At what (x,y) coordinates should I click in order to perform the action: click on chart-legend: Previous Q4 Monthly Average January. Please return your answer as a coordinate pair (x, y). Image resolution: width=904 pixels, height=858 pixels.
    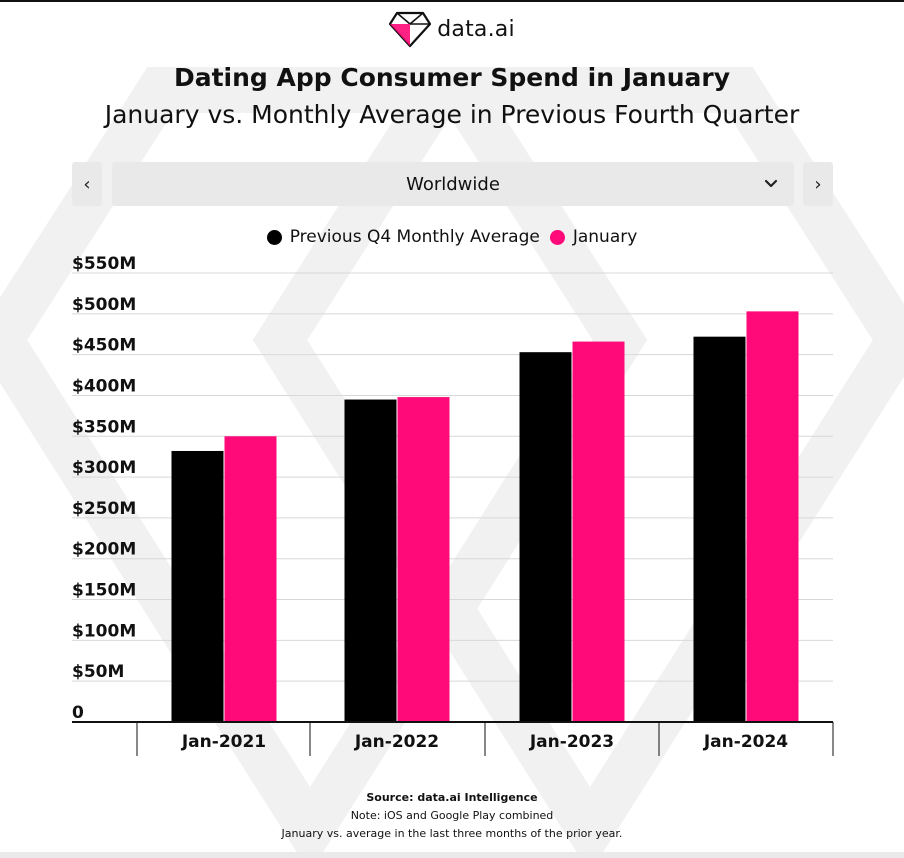
    Looking at the image, I should click on (452, 237).